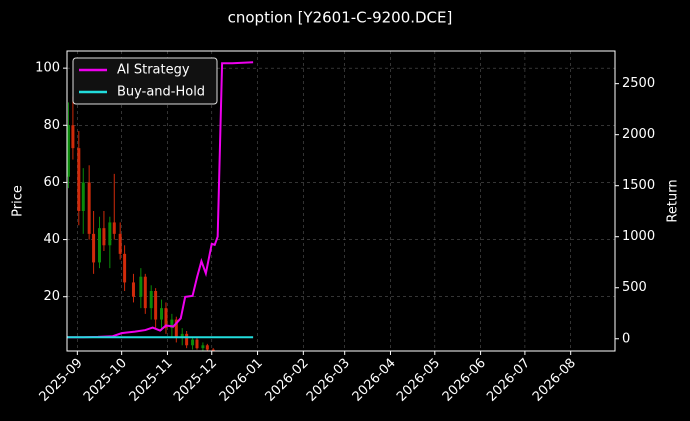 The width and height of the screenshot is (690, 421). I want to click on x-tick-label: 2026-02, so click(287, 380).